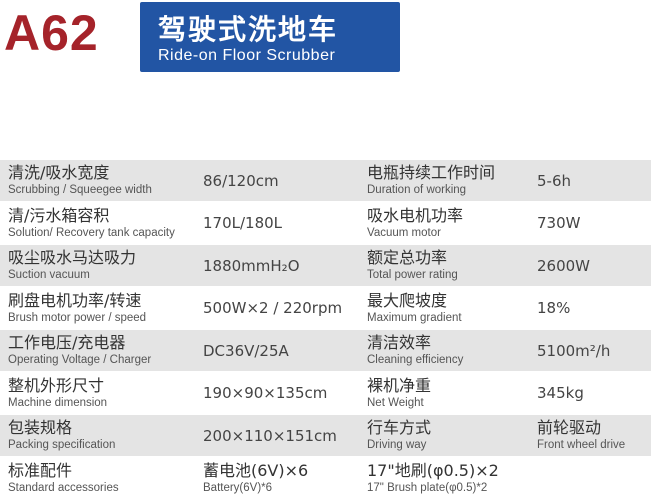  What do you see at coordinates (404, 232) in the screenshot?
I see `cell-subtext: Vacuum motor` at bounding box center [404, 232].